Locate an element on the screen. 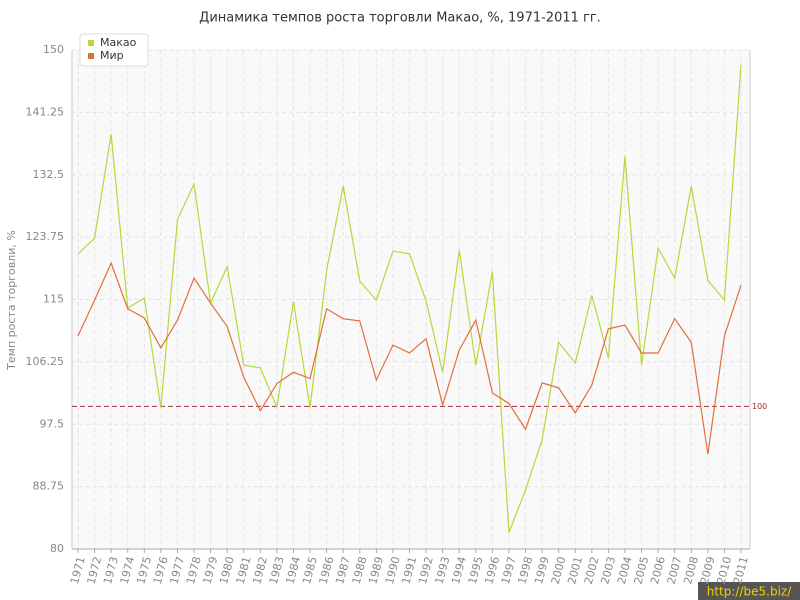 Image resolution: width=800 pixels, height=600 pixels. y-tick-label: 97.5 is located at coordinates (52, 423).